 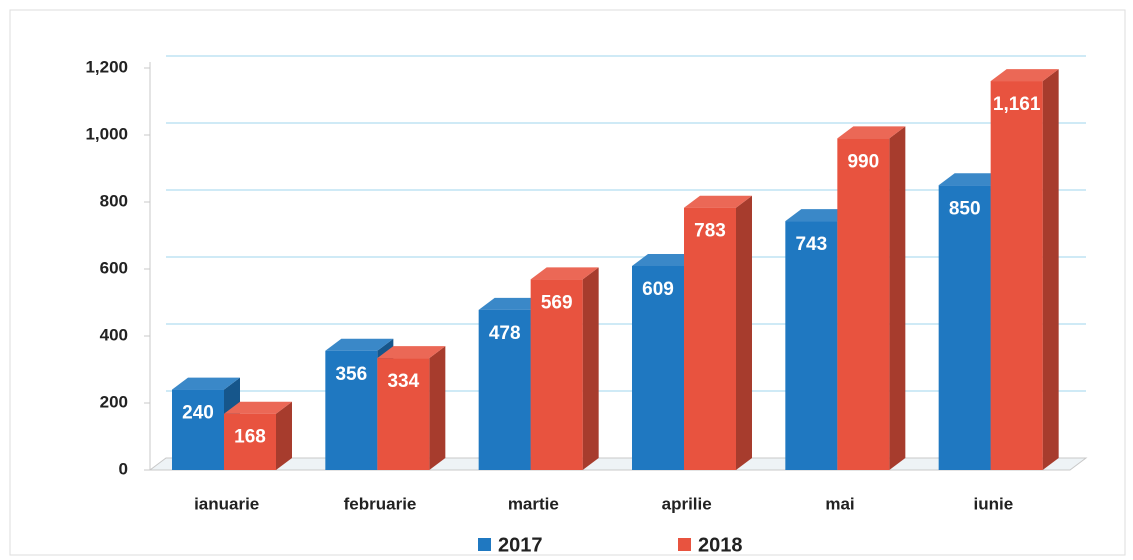 What do you see at coordinates (403, 381) in the screenshot?
I see `data-label: 334` at bounding box center [403, 381].